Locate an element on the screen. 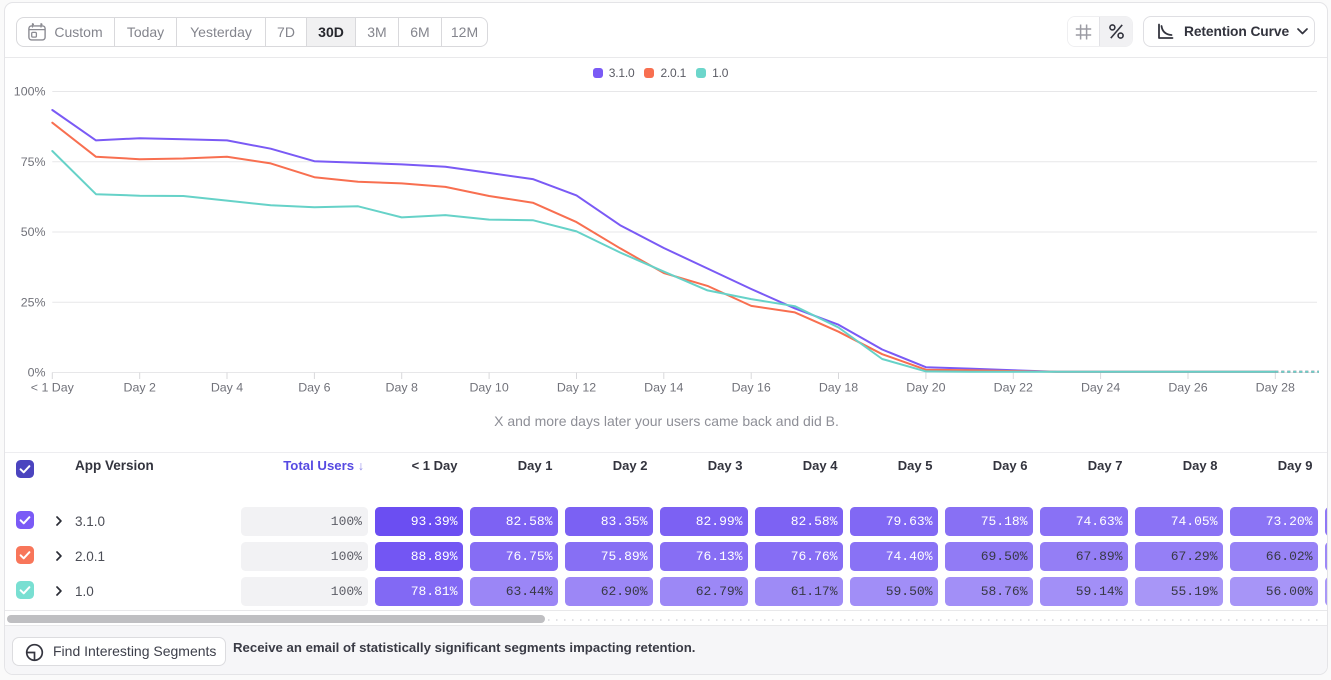  svg-text: Day 16 is located at coordinates (751, 388).